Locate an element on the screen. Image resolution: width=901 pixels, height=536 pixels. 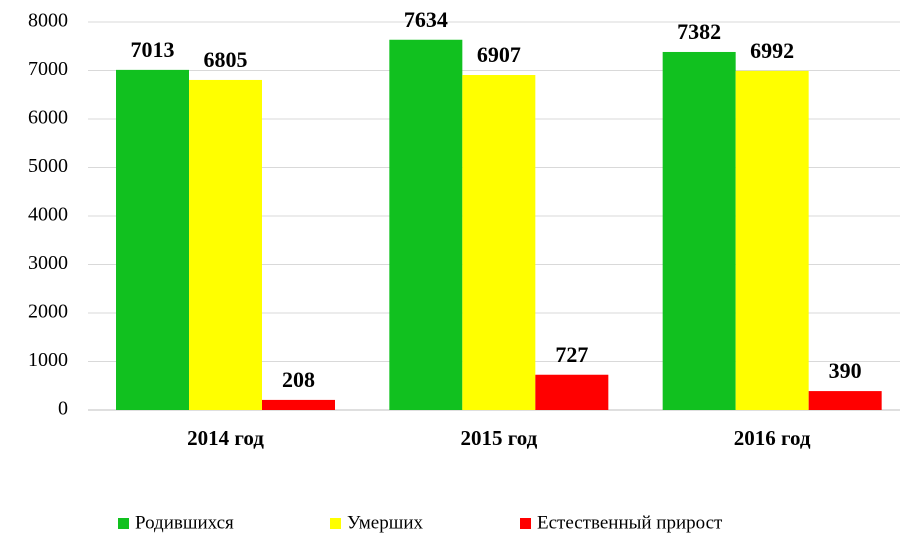
y-tick-label: 7000 is located at coordinates (48, 69).